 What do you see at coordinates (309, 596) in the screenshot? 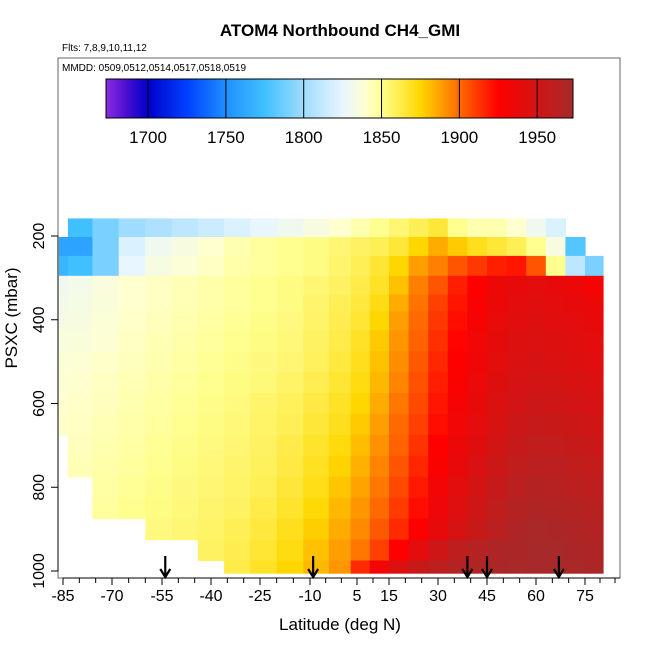
I see `x-tick-label: -10` at bounding box center [309, 596].